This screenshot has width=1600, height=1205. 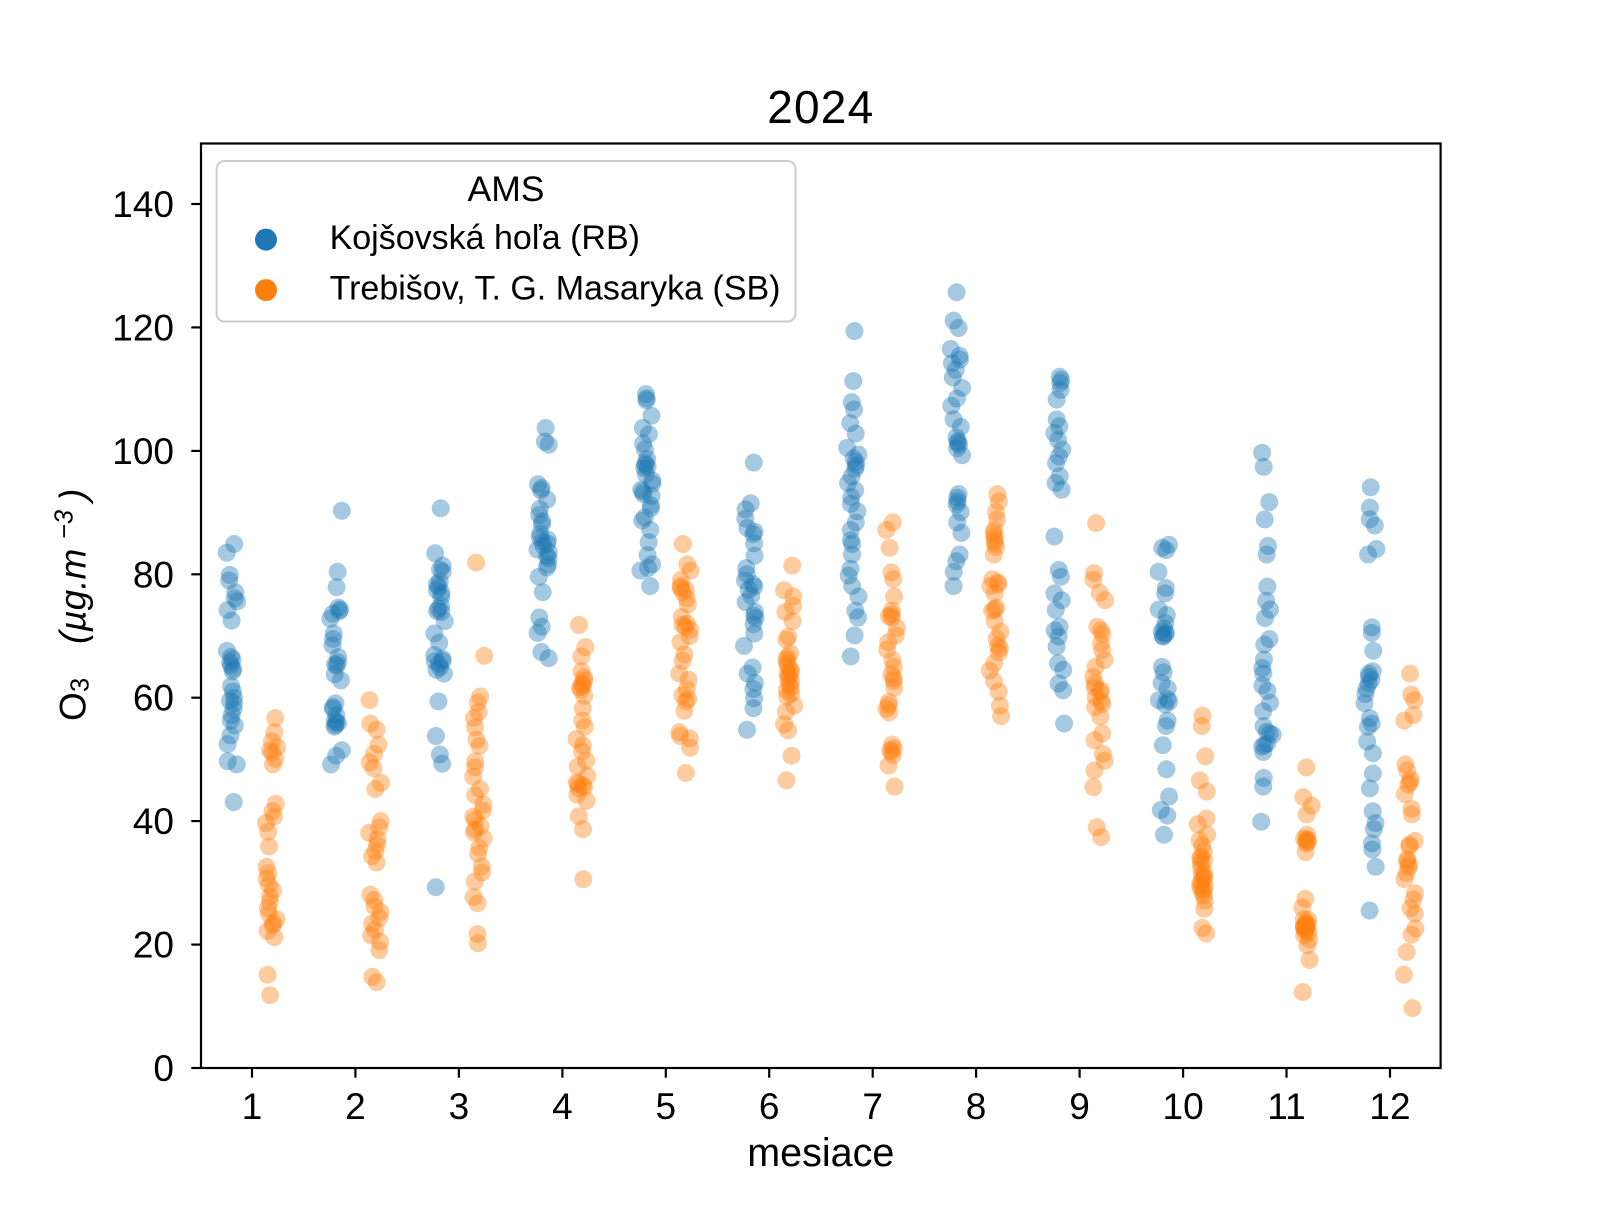 What do you see at coordinates (555, 289) in the screenshot?
I see `svg-text: Trebišov, T. G. Masaryka (SB)` at bounding box center [555, 289].